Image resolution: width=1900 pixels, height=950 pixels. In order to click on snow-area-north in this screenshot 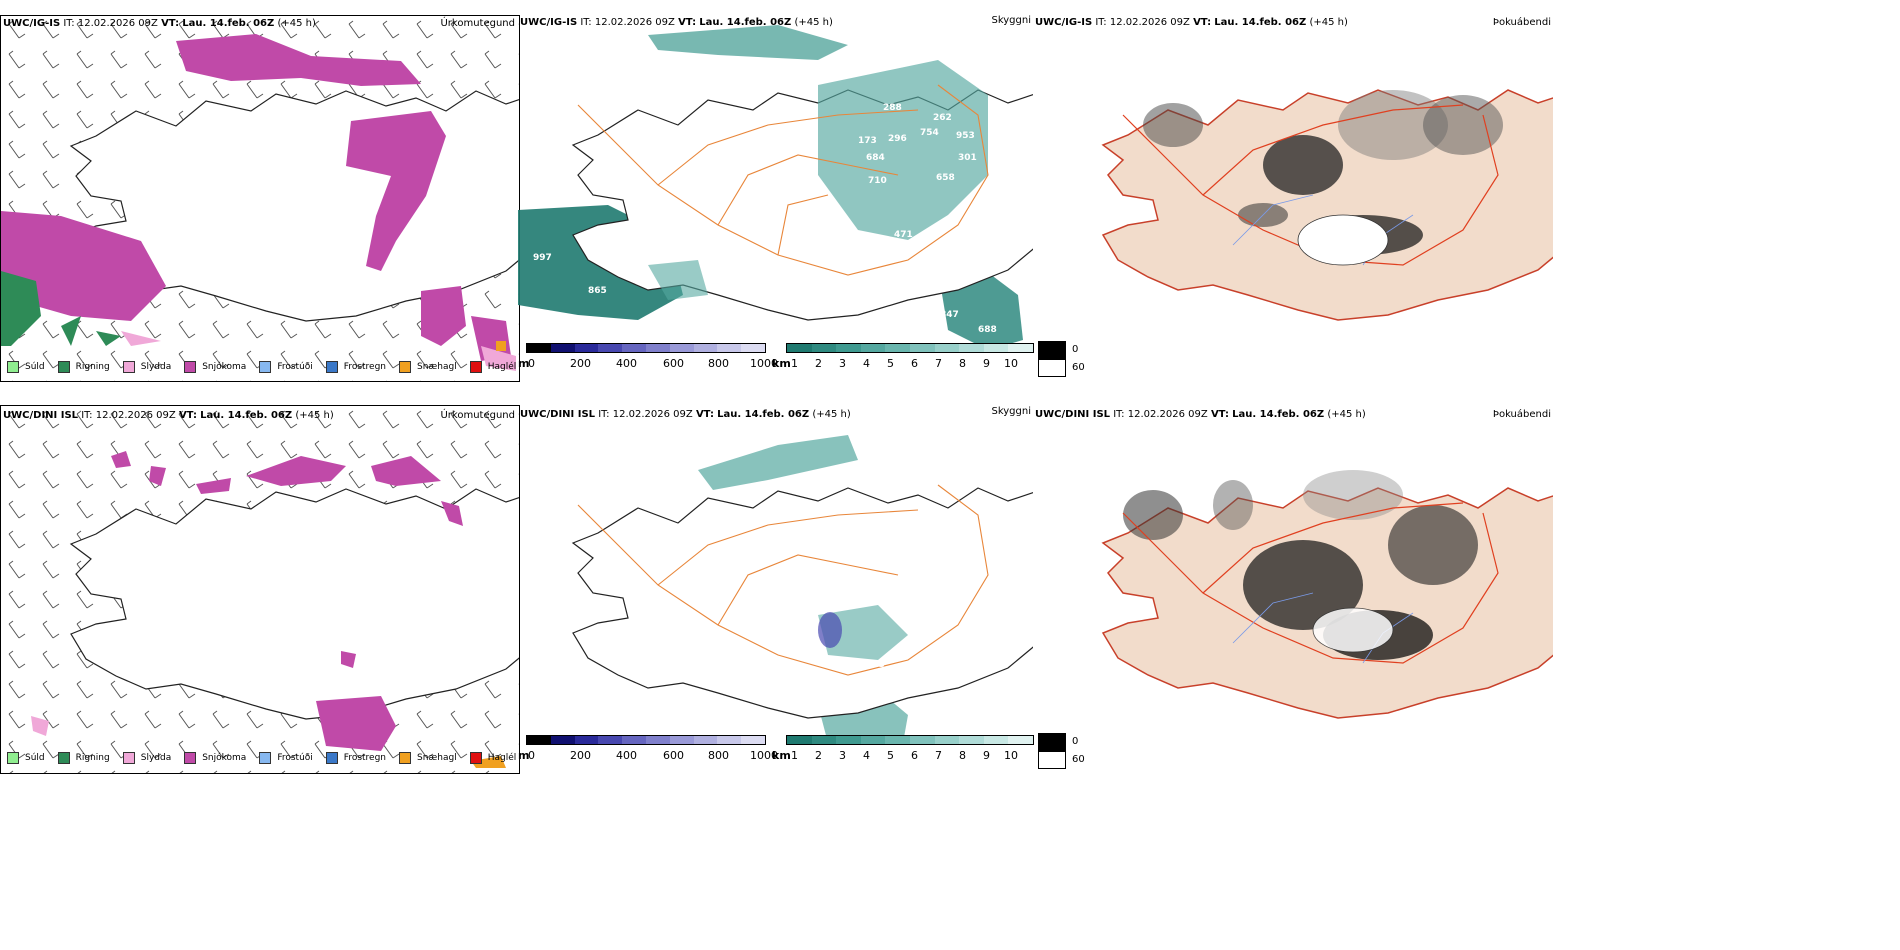, I will do `click(296, 471)`.